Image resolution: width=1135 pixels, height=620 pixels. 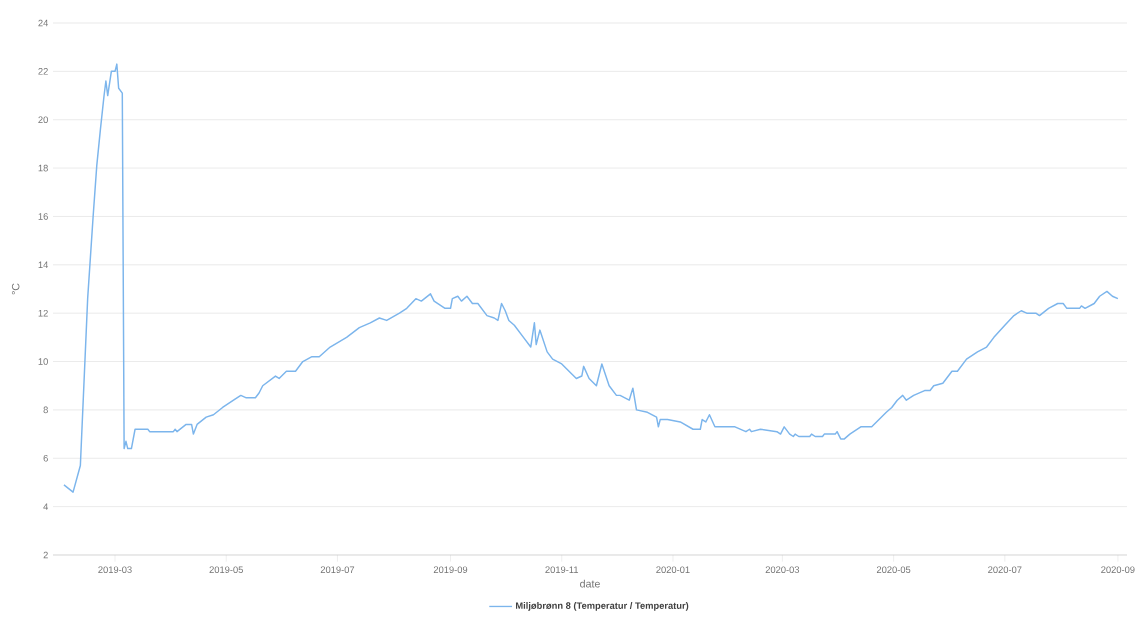 I want to click on y-tick-label: 22, so click(x=43, y=71).